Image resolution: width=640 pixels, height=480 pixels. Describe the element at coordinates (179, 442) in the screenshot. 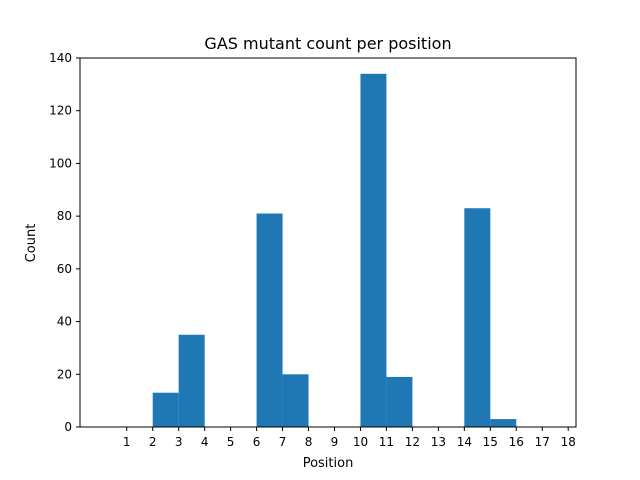

I see `x-tick-label: 3` at that location.